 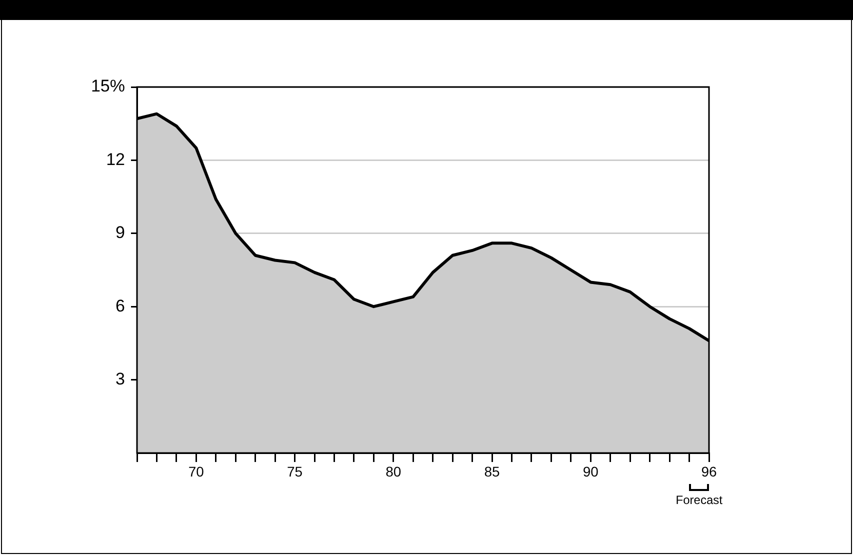 What do you see at coordinates (590, 471) in the screenshot?
I see `x-tick-label: 90` at bounding box center [590, 471].